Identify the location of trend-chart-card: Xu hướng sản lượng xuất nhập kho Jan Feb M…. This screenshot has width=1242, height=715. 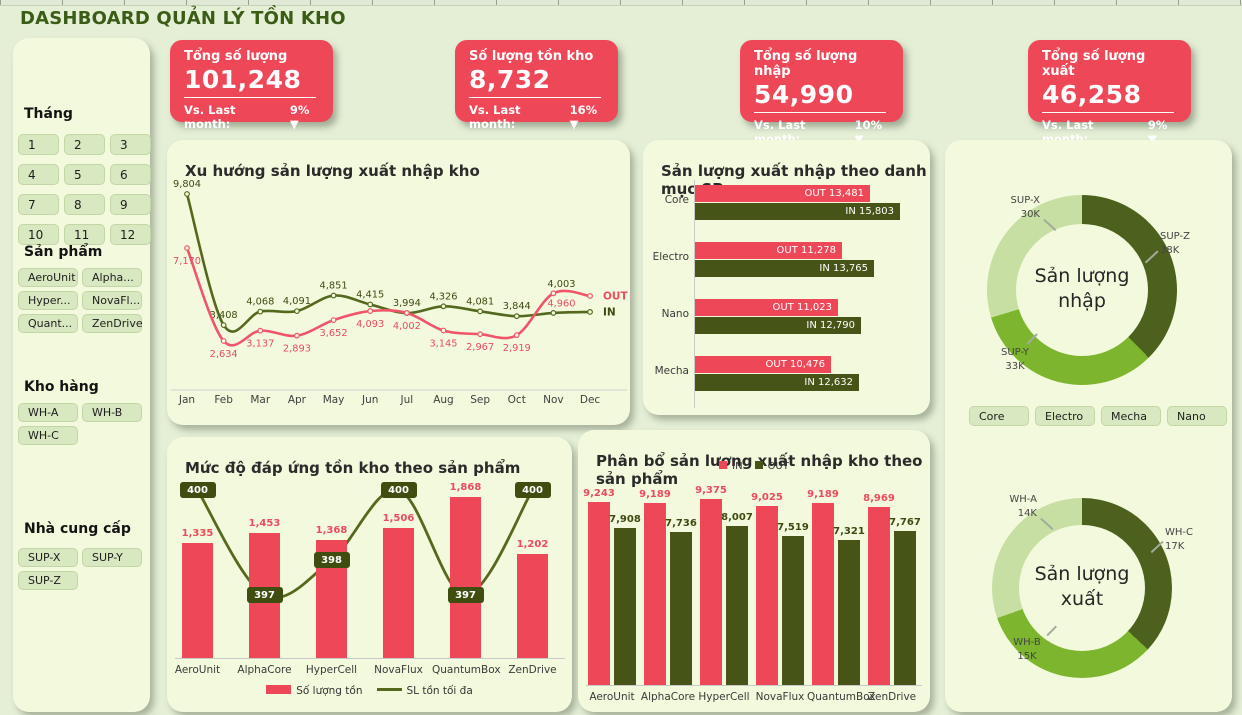
(398, 282).